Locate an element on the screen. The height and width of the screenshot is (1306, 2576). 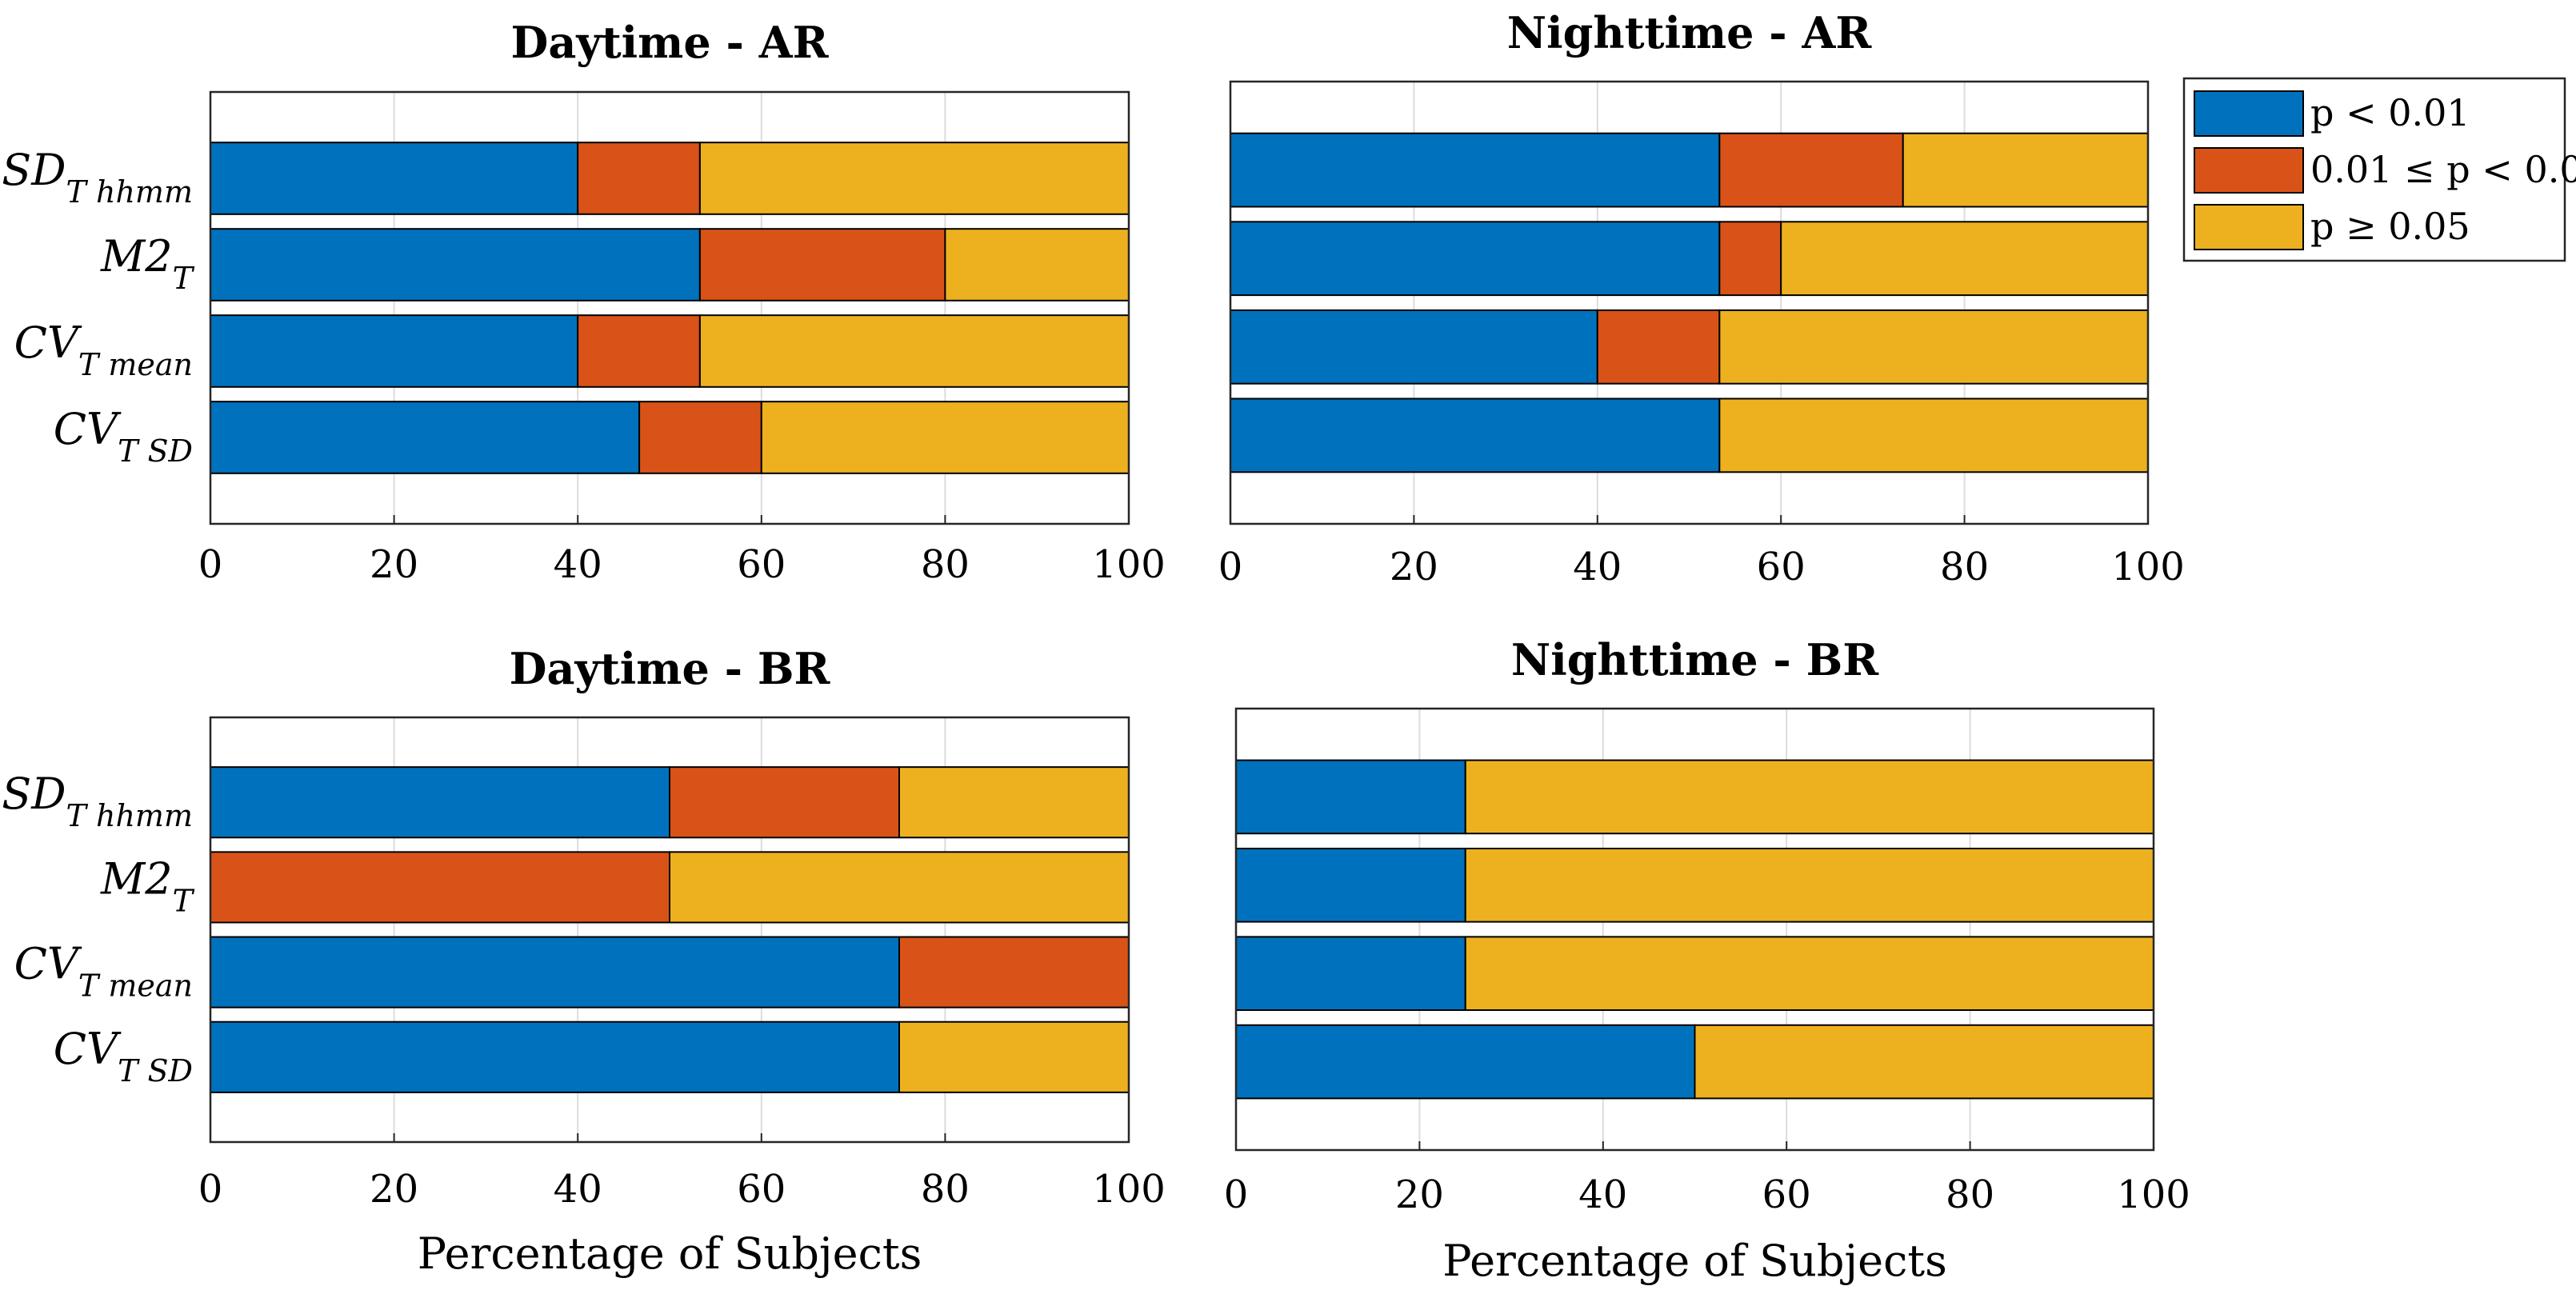
legend-label: 0.01 ≤ p < 0.05 is located at coordinates (2443, 169).